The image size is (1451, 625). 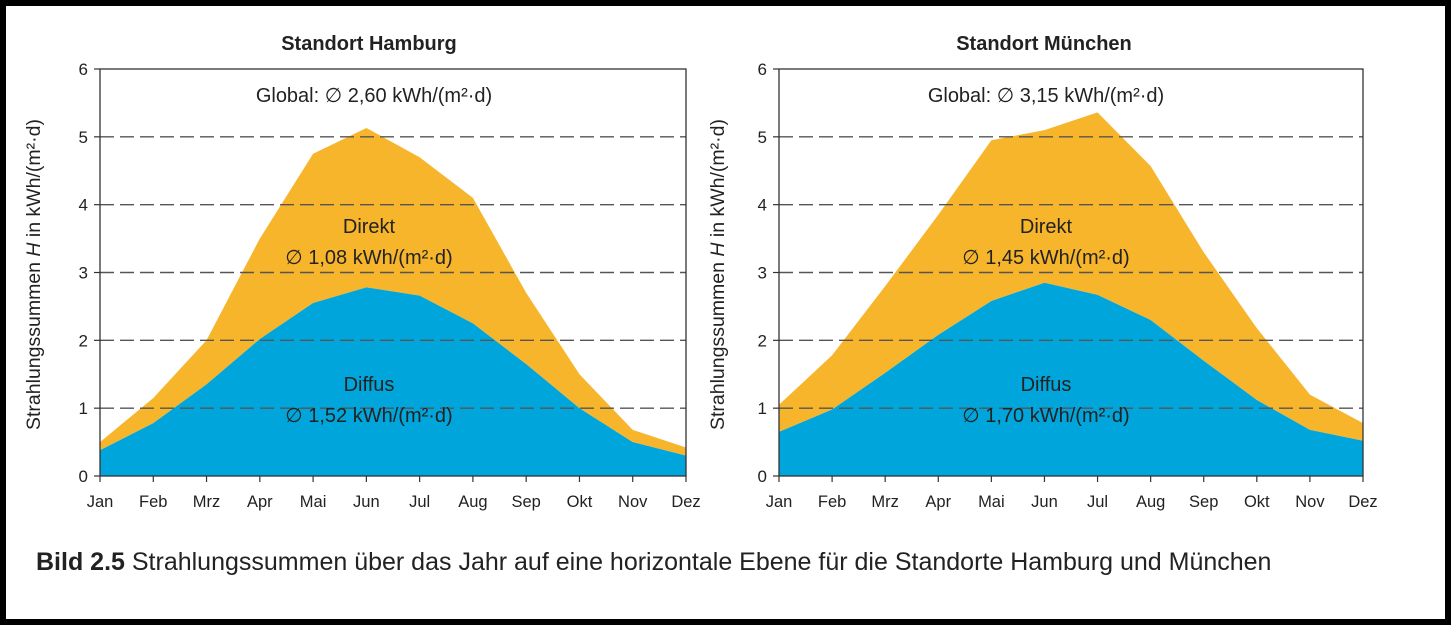 I want to click on y-tick-label-muenchen: 2, so click(x=762, y=340).